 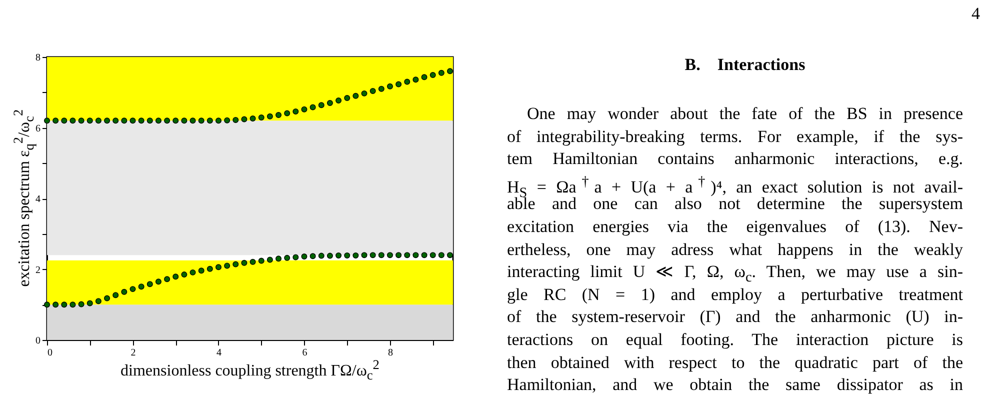 I want to click on y-tick-label: 0, so click(x=38, y=341).